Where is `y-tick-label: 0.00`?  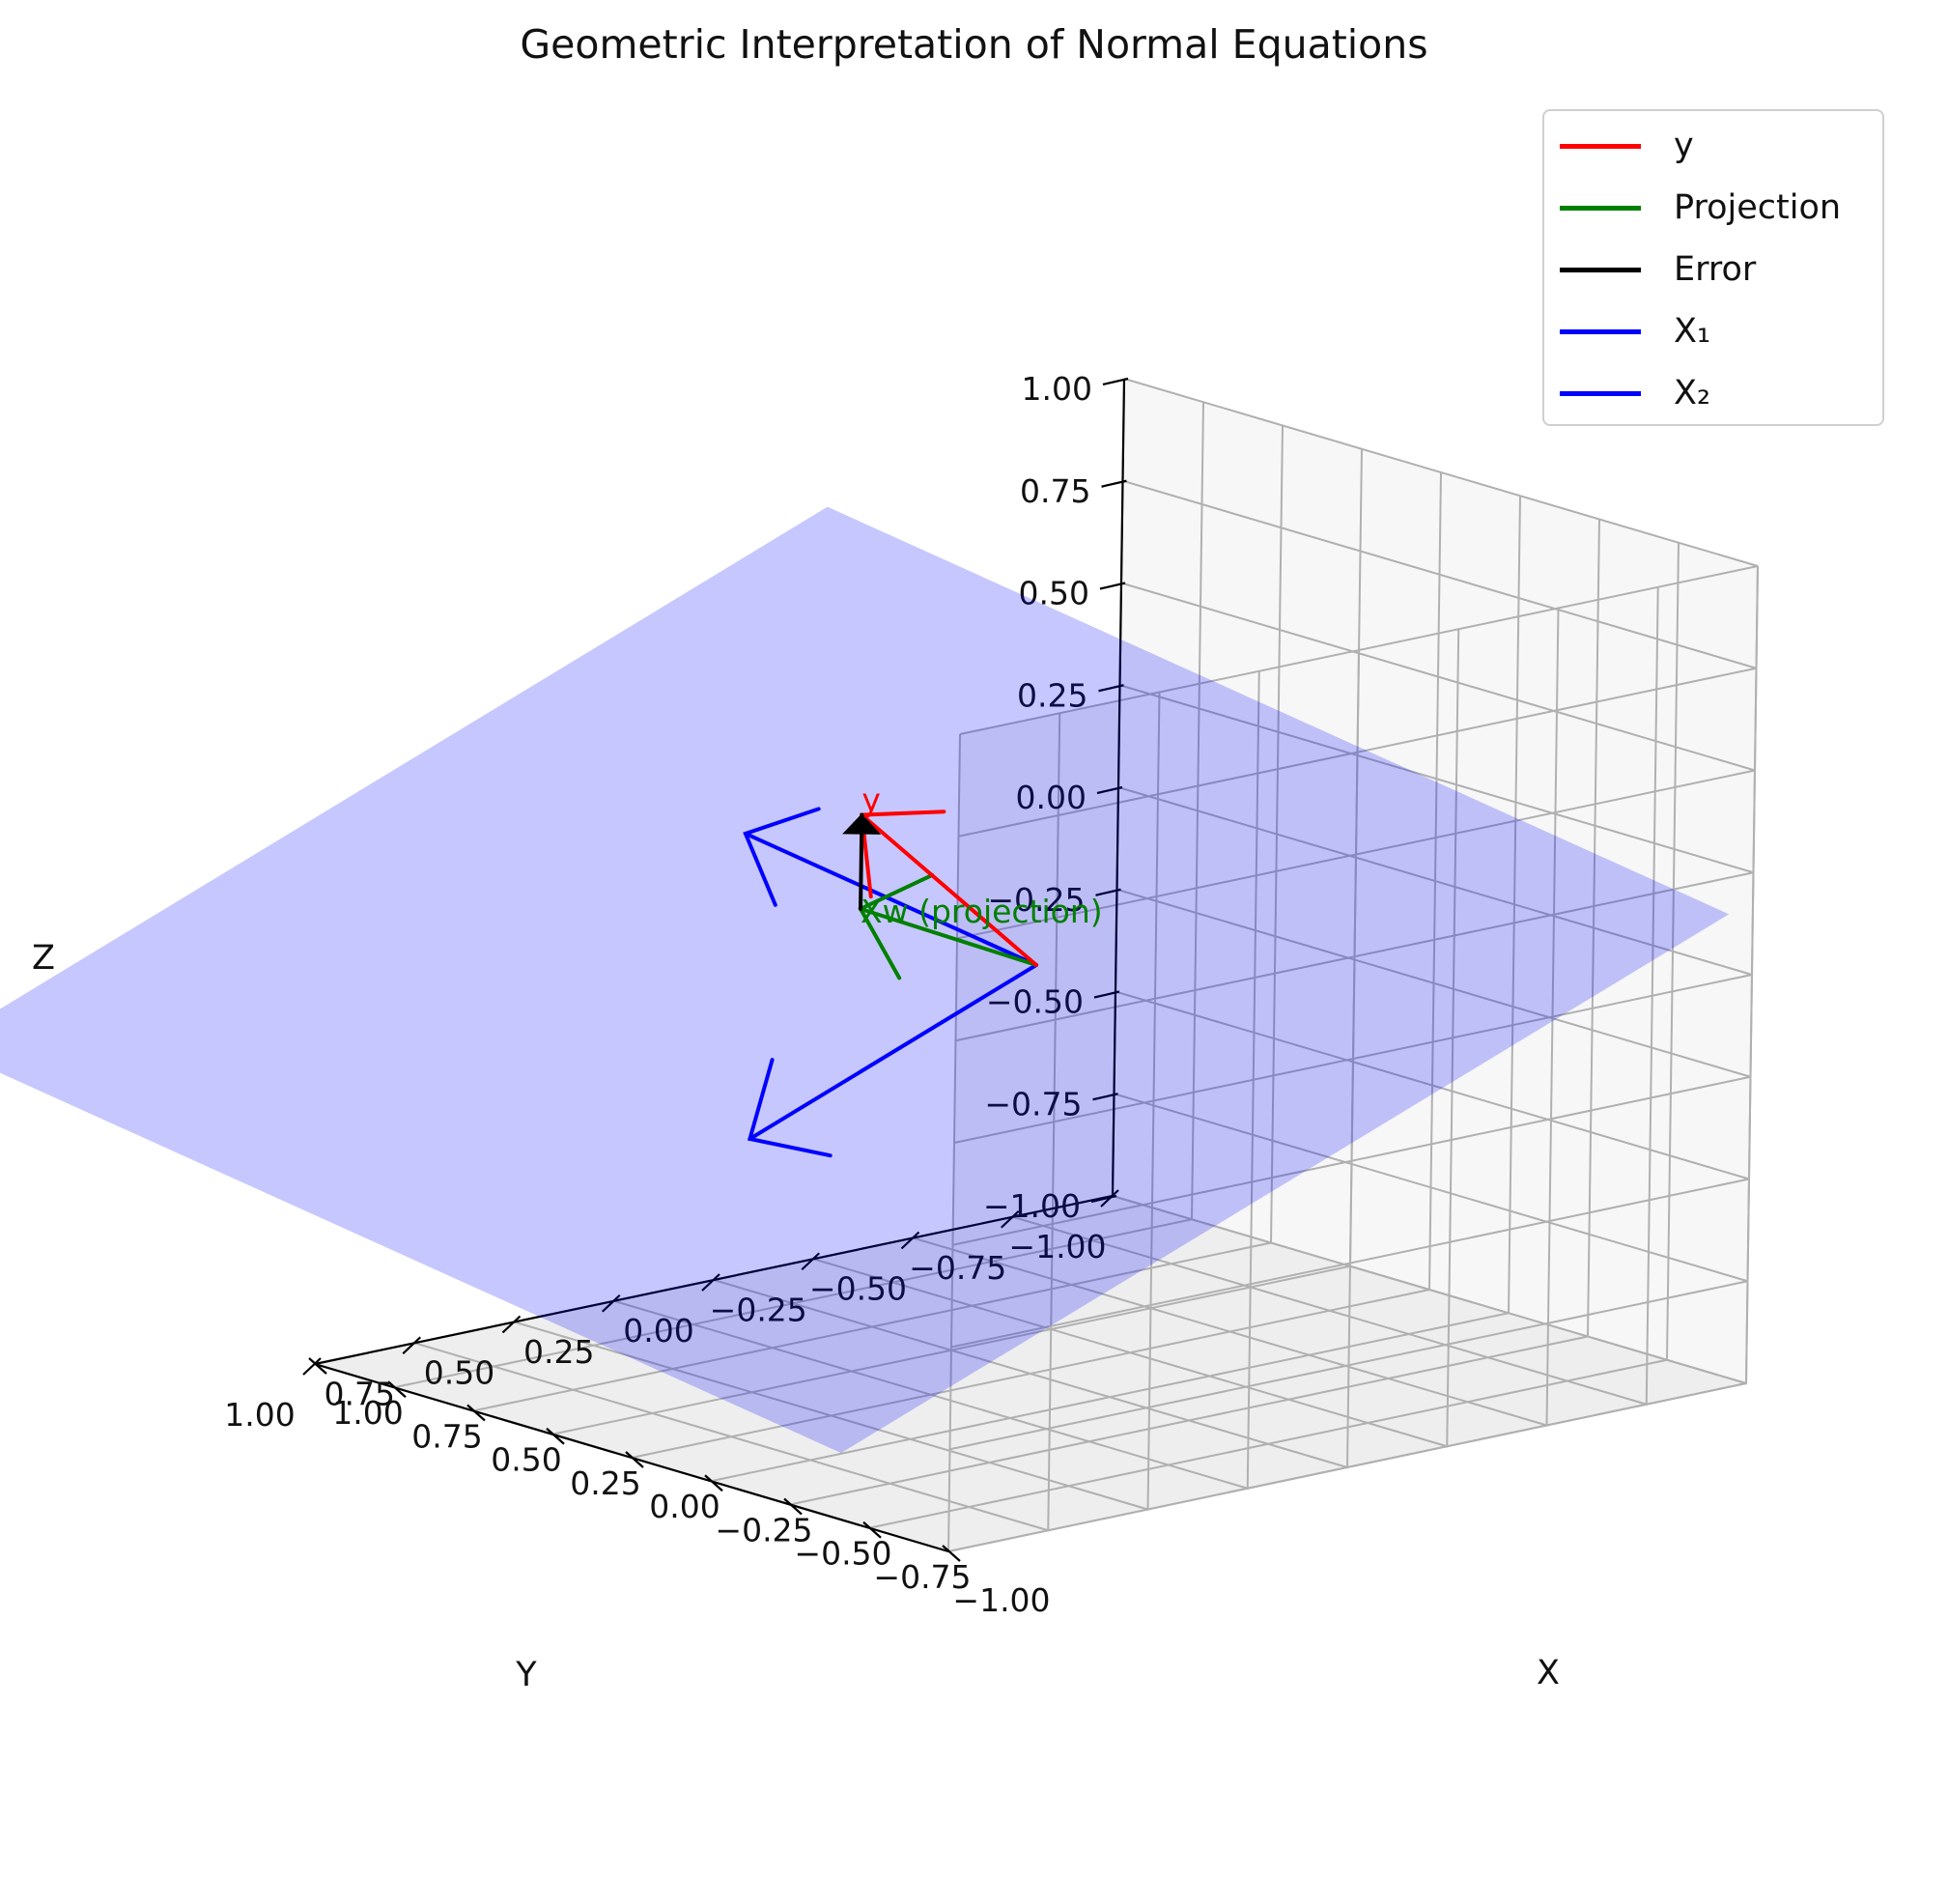
y-tick-label: 0.00 is located at coordinates (658, 1331).